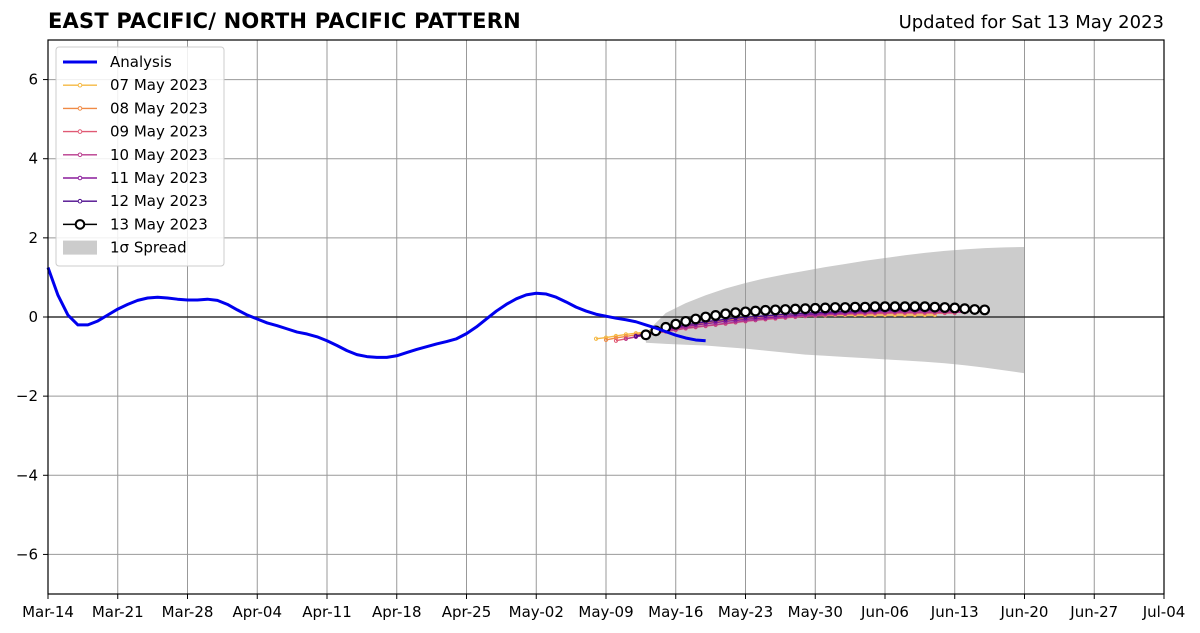 The height and width of the screenshot is (633, 1200). I want to click on analysis-line, so click(376, 313).